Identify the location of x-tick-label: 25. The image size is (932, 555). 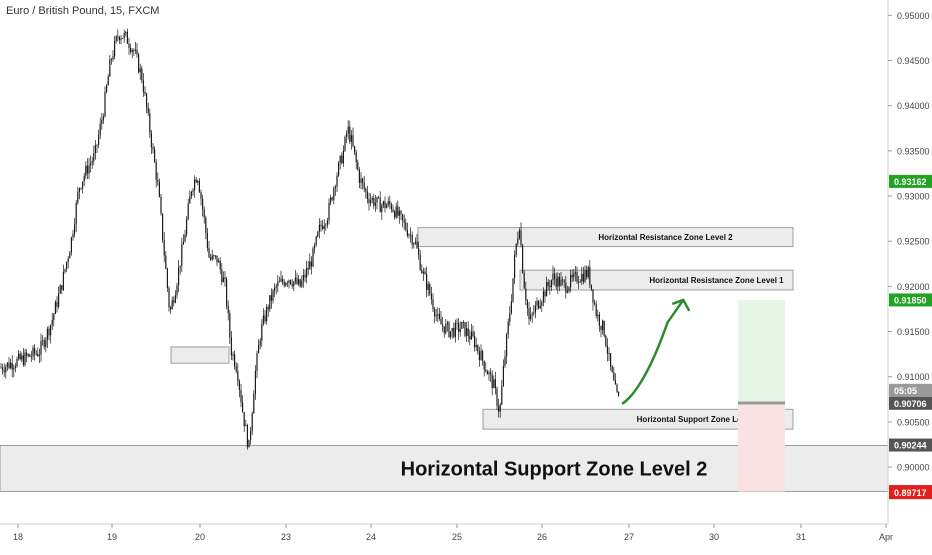
(457, 537).